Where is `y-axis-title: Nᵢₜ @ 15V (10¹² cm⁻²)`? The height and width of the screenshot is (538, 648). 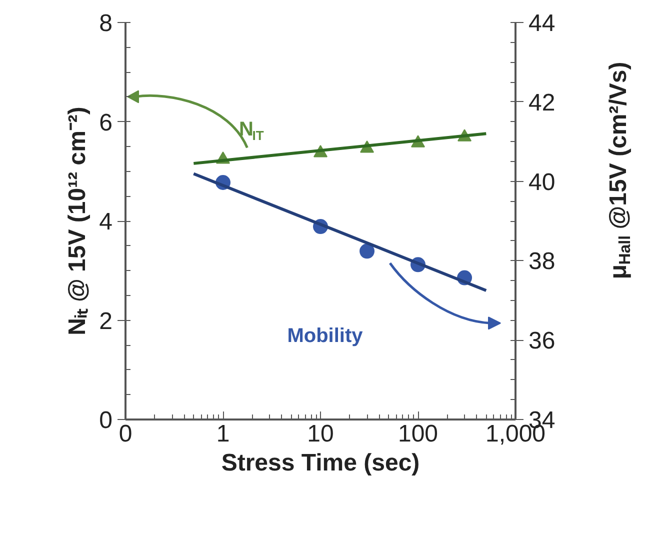
y-axis-title: Nᵢₜ @ 15V (10¹² cm⁻²) is located at coordinates (78, 221).